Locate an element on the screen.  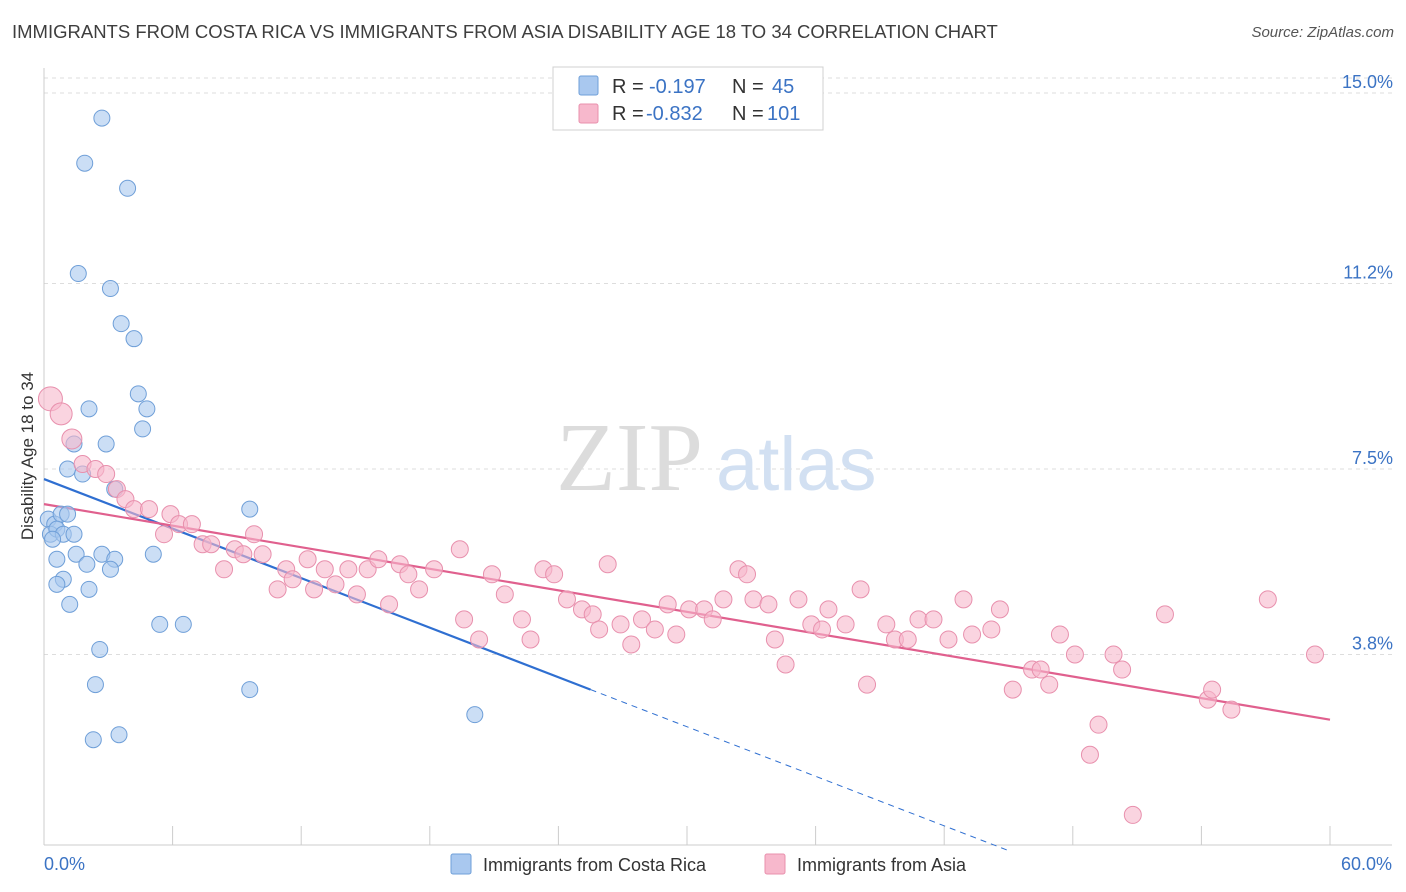
trendline-costa-rica-extension is located at coordinates (799, 770).